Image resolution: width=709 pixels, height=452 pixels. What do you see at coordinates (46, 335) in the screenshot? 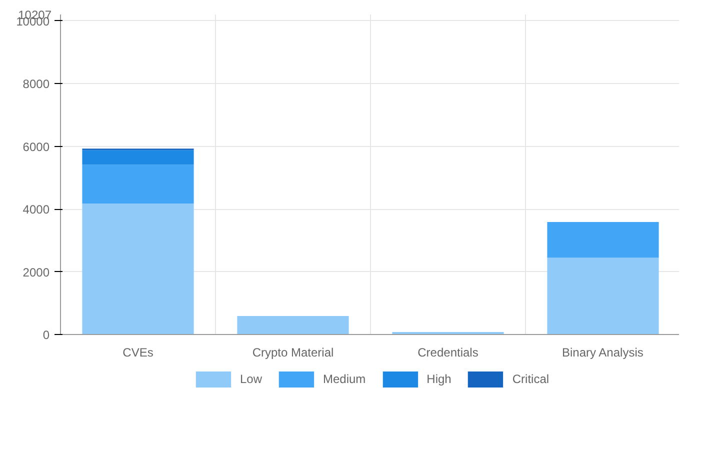
I see `y-tick-label: 0` at bounding box center [46, 335].